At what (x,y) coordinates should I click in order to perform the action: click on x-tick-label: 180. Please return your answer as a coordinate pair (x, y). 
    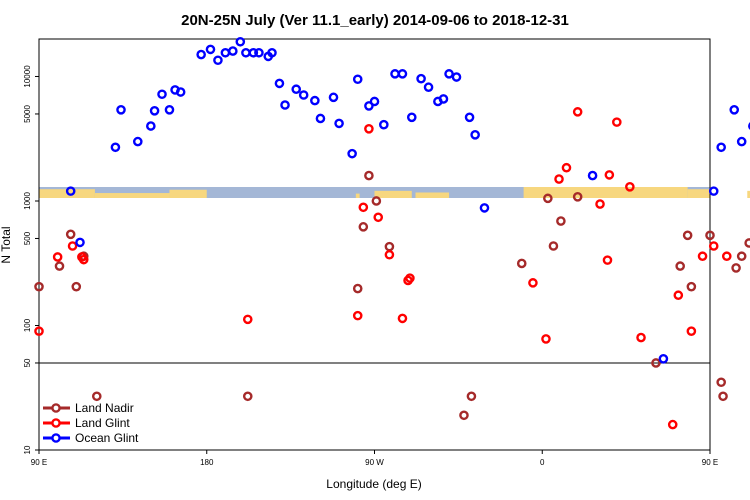
    Looking at the image, I should click on (207, 462).